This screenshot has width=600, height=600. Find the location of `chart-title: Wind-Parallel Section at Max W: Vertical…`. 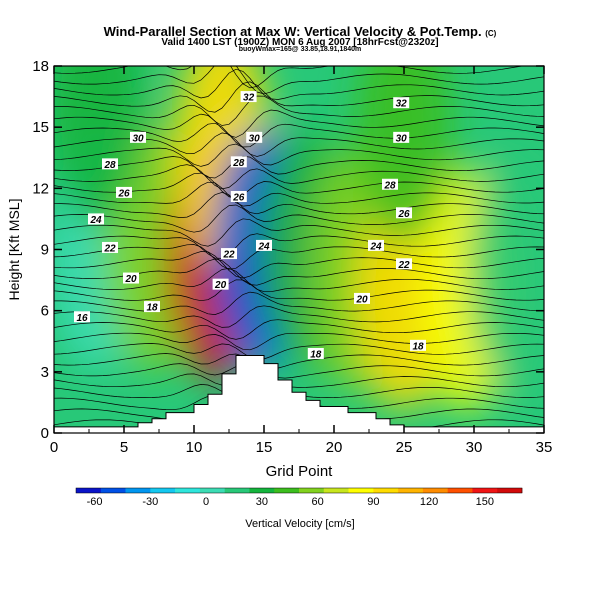

chart-title: Wind-Parallel Section at Max W: Vertical… is located at coordinates (300, 31).